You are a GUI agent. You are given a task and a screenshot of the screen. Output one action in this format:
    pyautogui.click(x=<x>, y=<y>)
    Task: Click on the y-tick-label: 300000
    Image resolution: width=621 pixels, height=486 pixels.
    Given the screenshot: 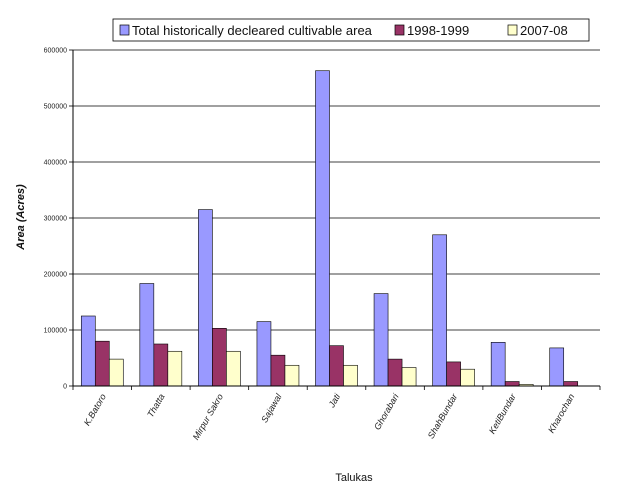 What is the action you would take?
    pyautogui.click(x=55, y=219)
    